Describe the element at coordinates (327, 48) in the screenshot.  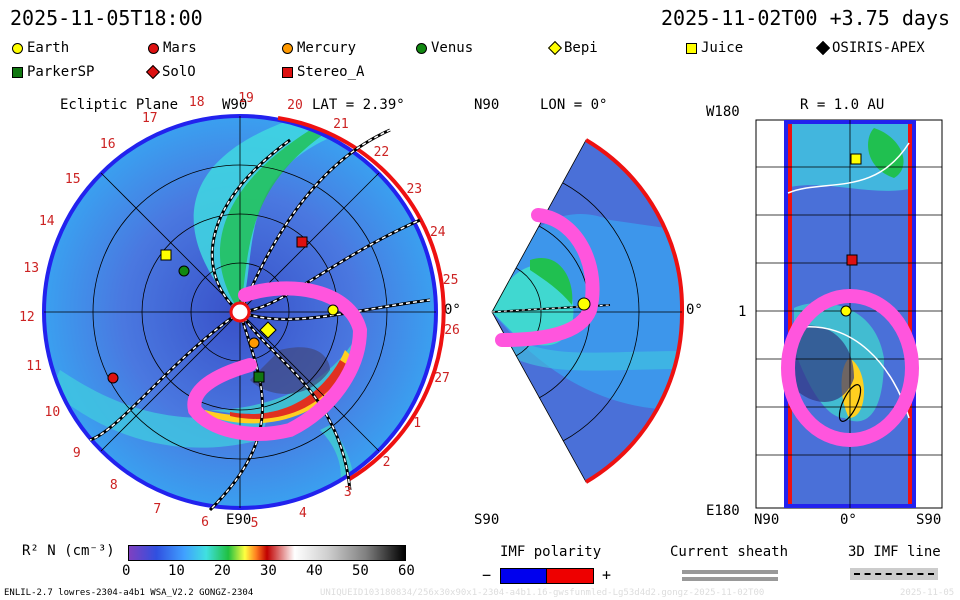
I see `legend-label: Mercury` at that location.